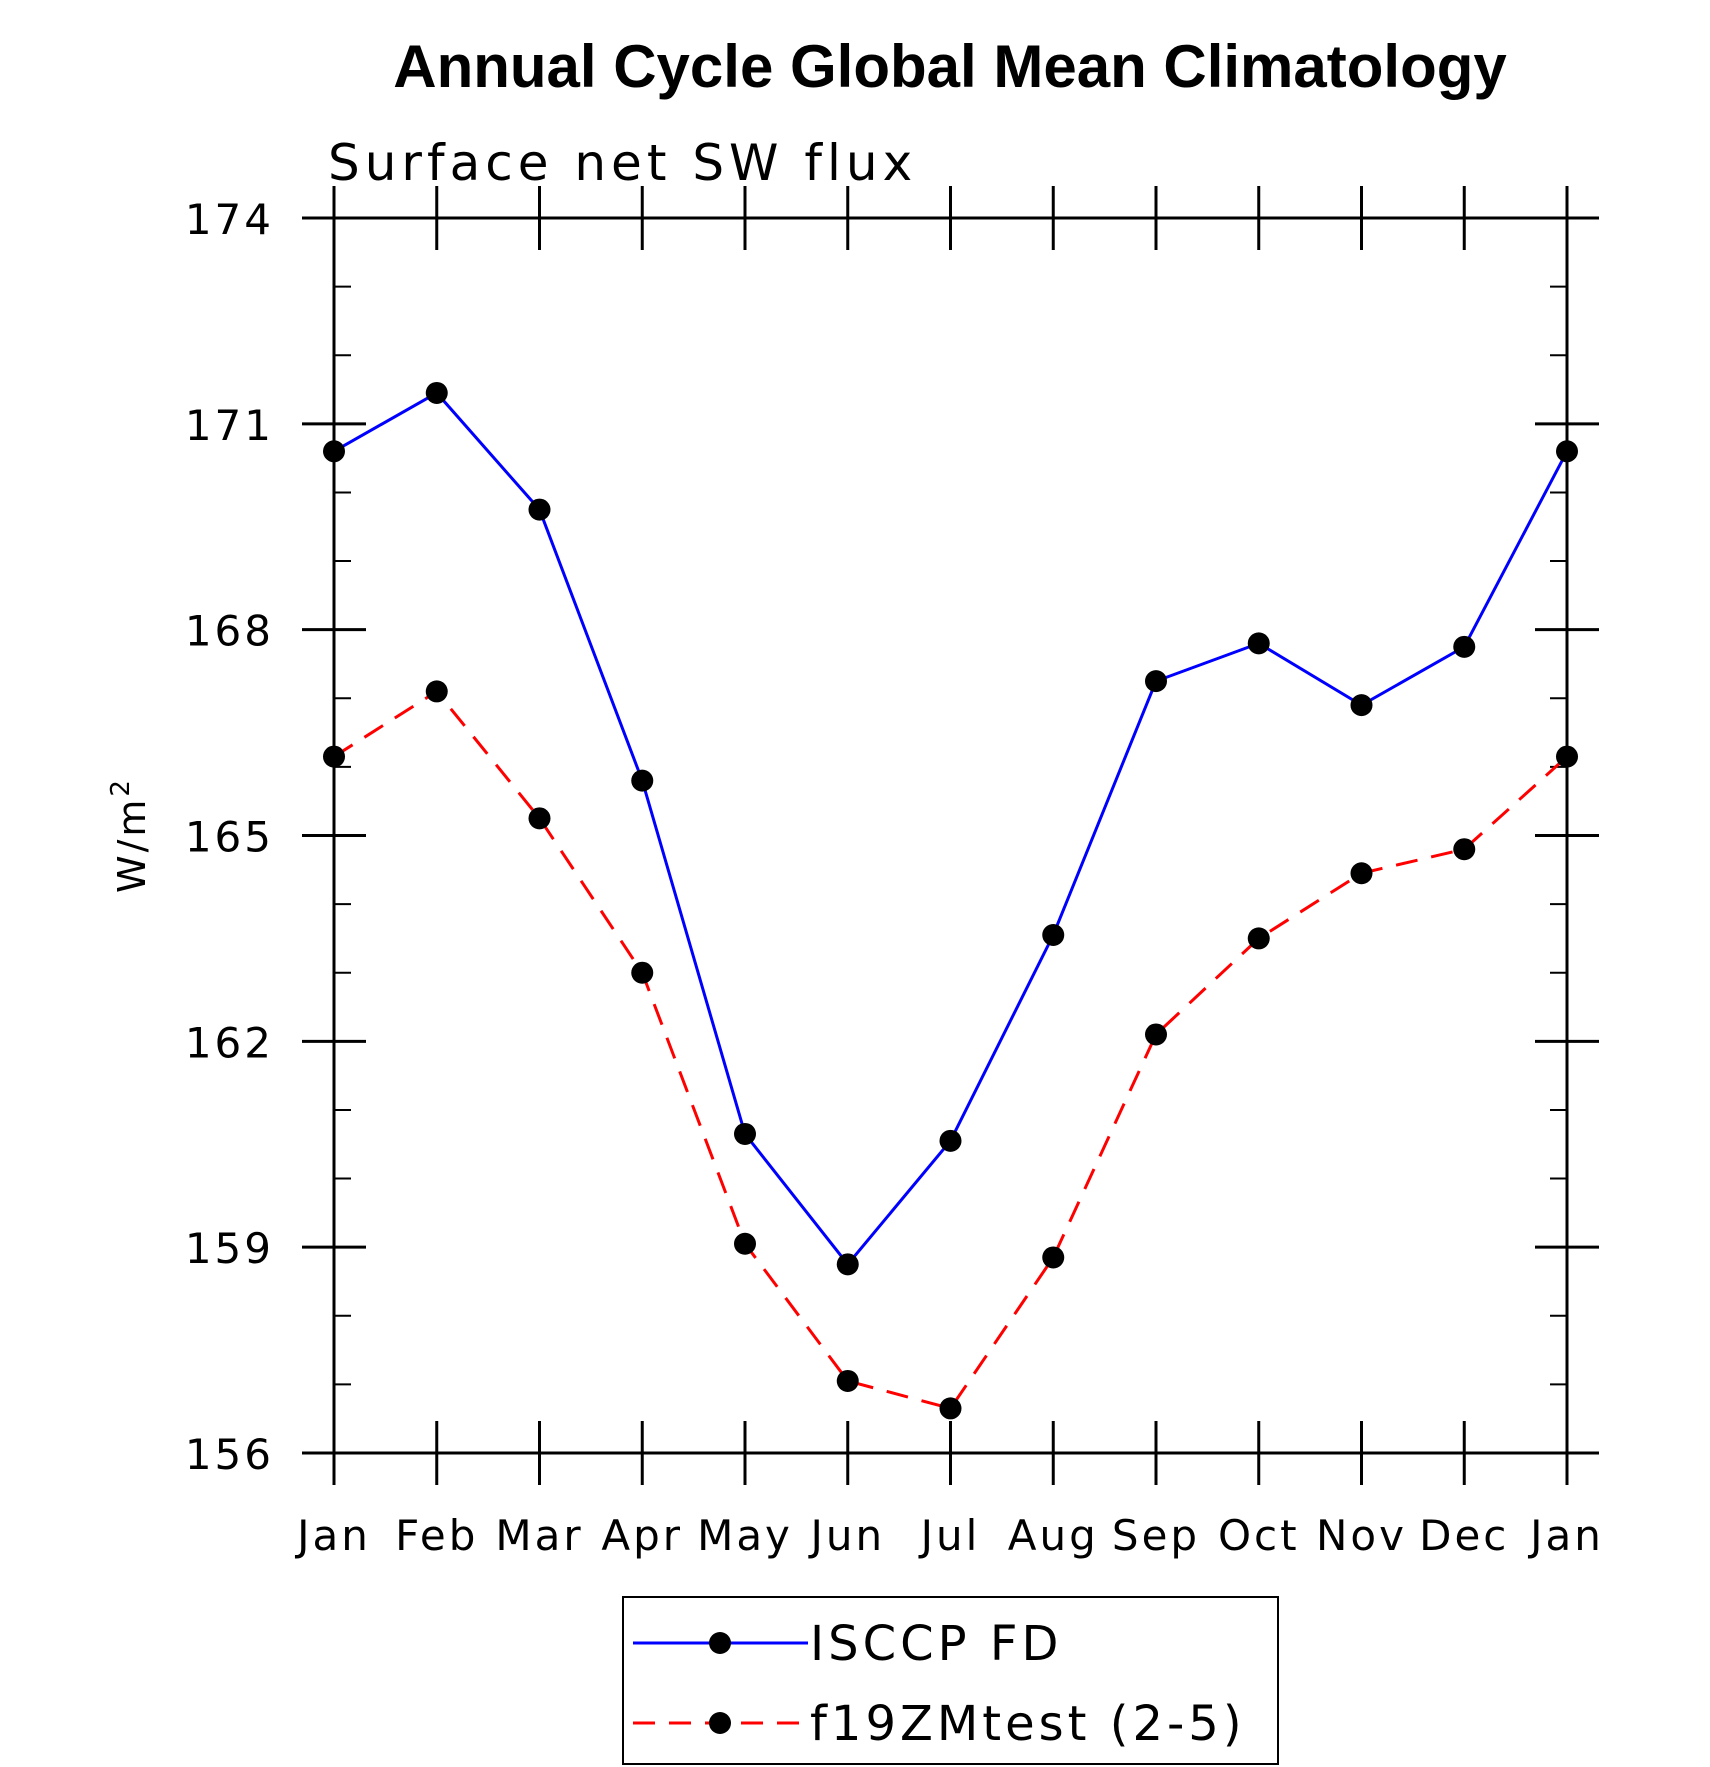 The image size is (1710, 1767). I want to click on x-tick-label: May, so click(745, 1535).